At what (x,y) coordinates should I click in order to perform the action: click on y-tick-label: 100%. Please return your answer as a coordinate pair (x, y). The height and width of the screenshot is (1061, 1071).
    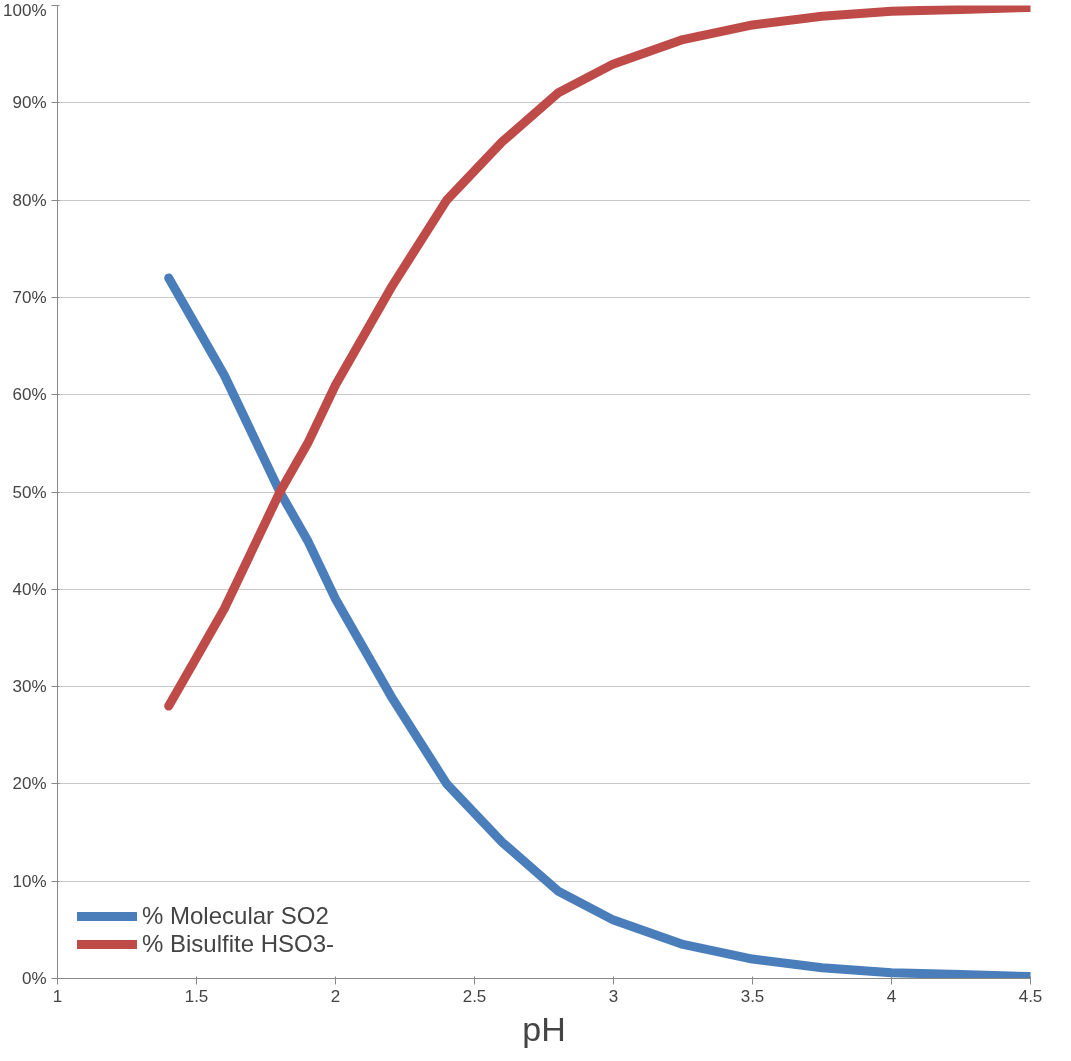
    Looking at the image, I should click on (25, 10).